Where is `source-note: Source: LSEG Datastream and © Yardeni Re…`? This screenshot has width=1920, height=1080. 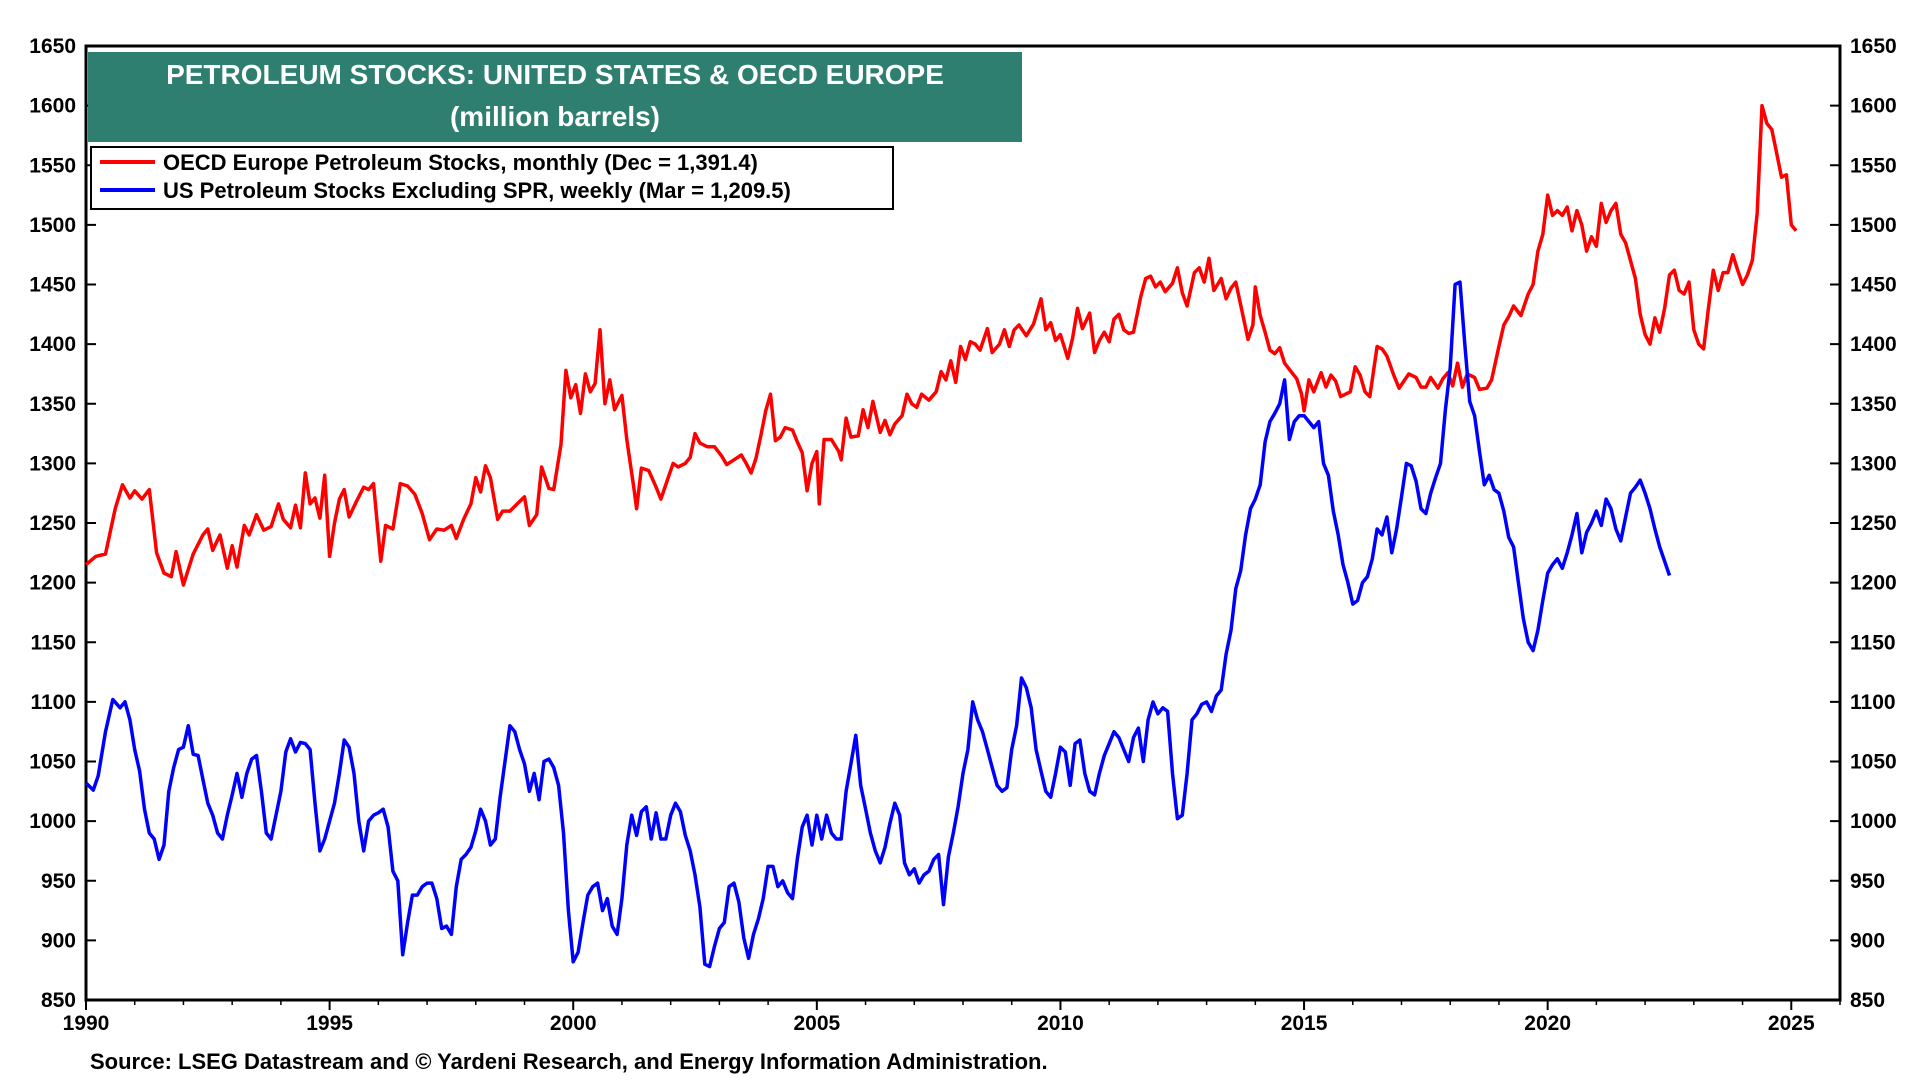 source-note: Source: LSEG Datastream and © Yardeni Re… is located at coordinates (569, 1061).